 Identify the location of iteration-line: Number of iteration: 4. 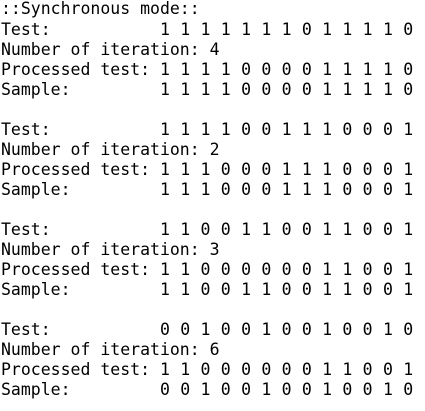
(213, 50).